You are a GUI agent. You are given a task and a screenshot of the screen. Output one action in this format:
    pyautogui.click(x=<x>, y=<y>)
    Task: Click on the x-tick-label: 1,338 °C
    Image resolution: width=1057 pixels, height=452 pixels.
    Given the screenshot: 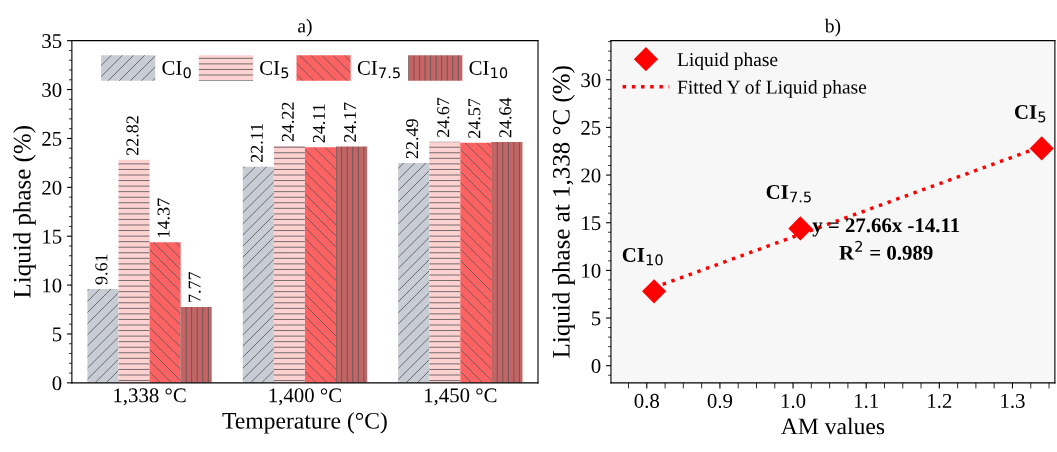 What is the action you would take?
    pyautogui.click(x=150, y=397)
    